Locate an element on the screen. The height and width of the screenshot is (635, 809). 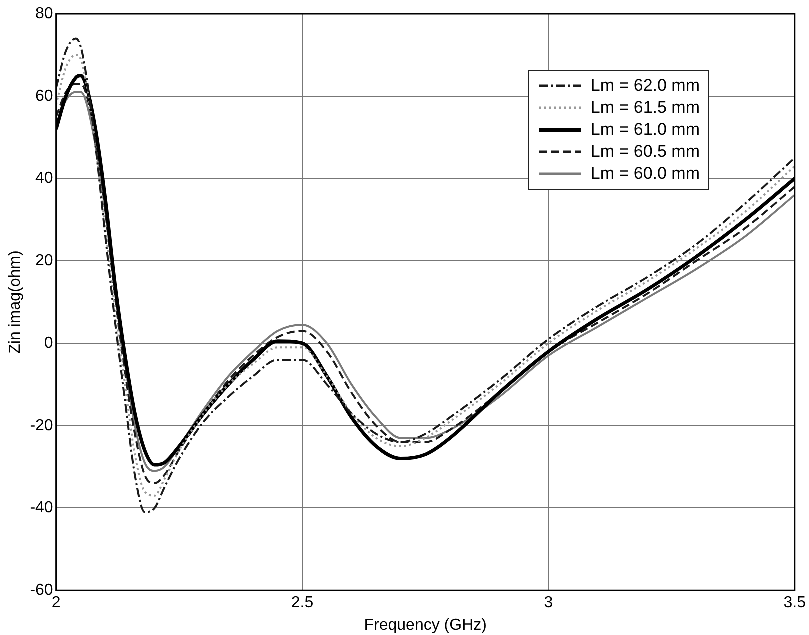
x-tick-label: 3.5 is located at coordinates (795, 603).